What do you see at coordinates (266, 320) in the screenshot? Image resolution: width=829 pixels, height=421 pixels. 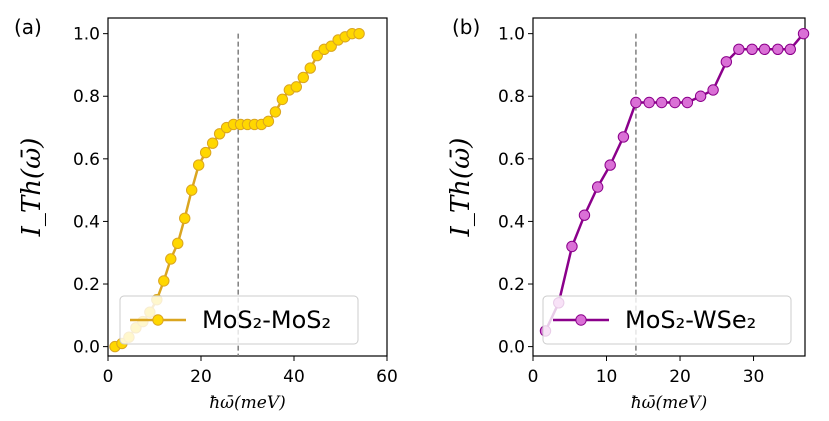 I see `legend-label: MoS₂-MoS₂` at bounding box center [266, 320].